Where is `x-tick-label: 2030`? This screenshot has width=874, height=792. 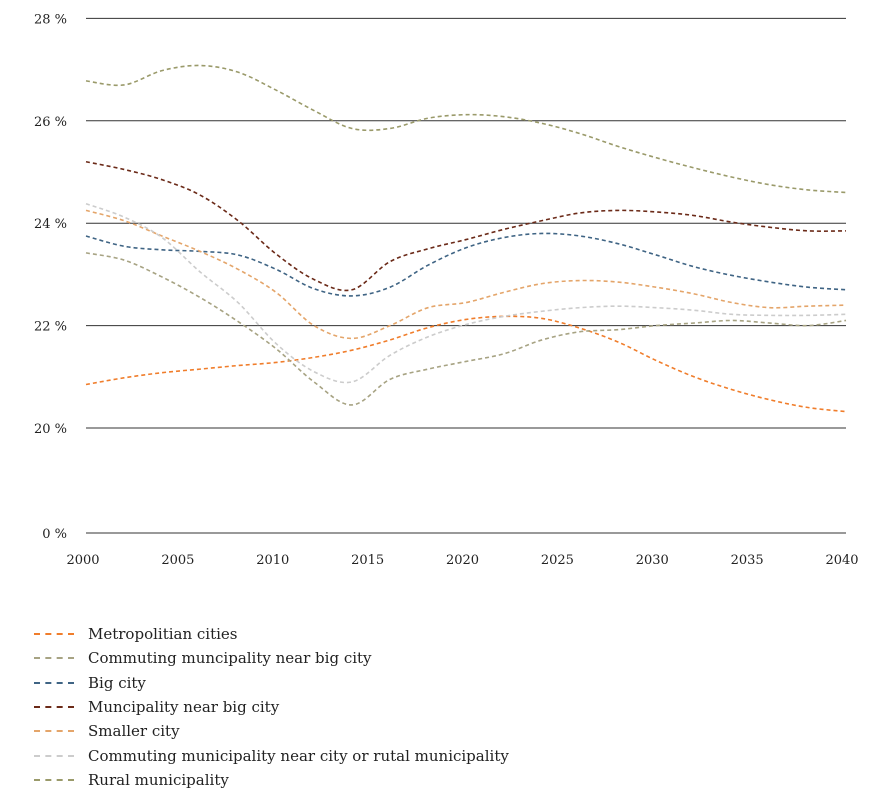
x-tick-label: 2030 is located at coordinates (652, 560).